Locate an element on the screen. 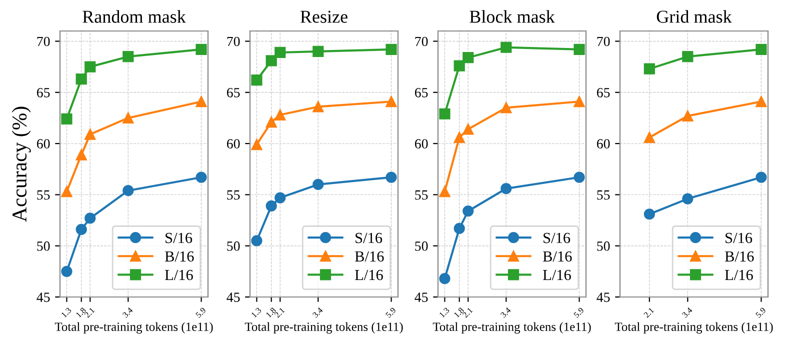  y-axis-title: Accuracy (%) is located at coordinates (21, 164).